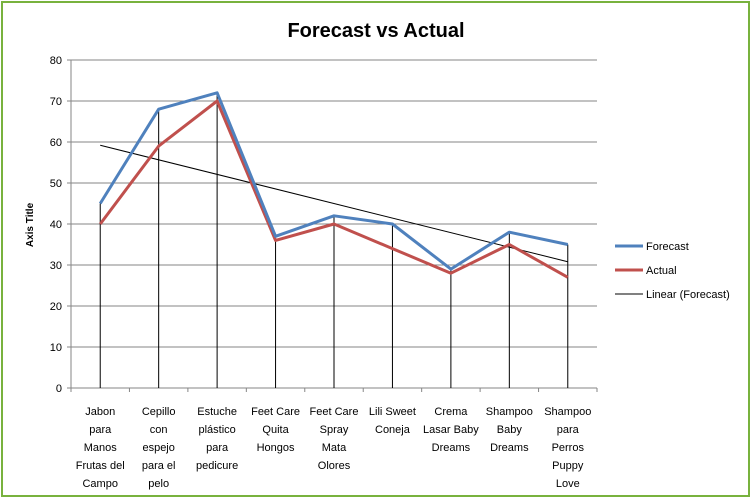  What do you see at coordinates (159, 466) in the screenshot?
I see `x-category-label: para el` at bounding box center [159, 466].